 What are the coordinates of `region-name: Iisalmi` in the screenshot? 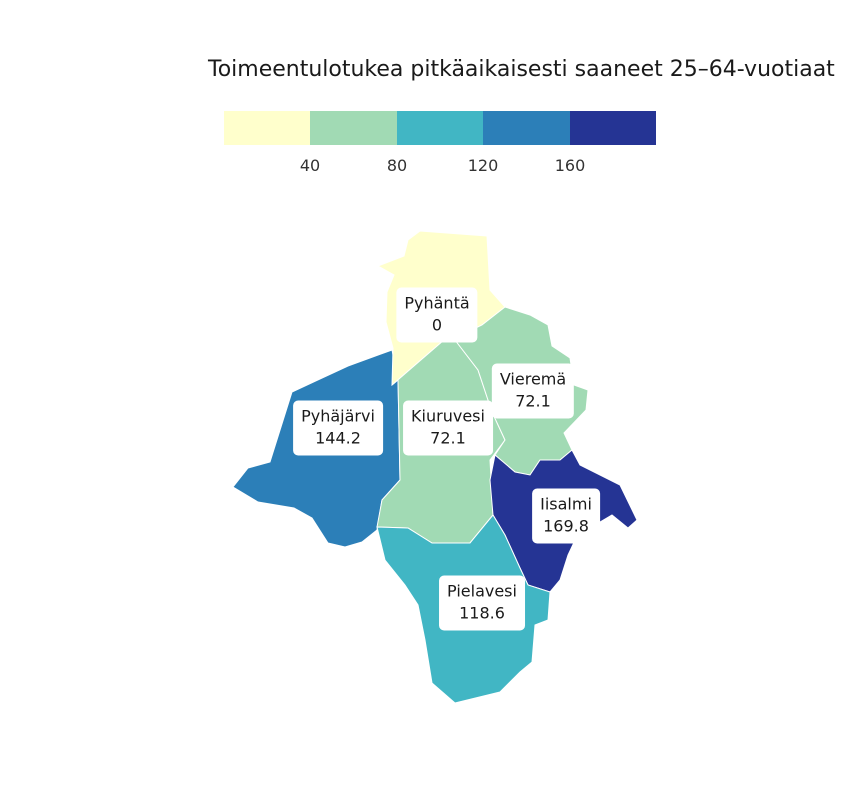 It's located at (566, 504).